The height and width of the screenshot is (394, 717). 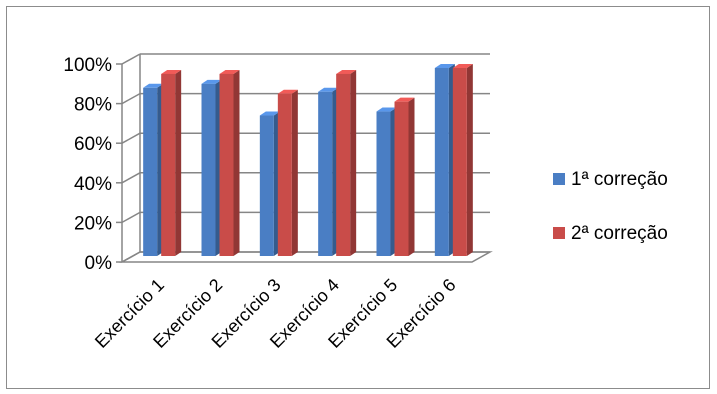 I want to click on floor, so click(x=306, y=257).